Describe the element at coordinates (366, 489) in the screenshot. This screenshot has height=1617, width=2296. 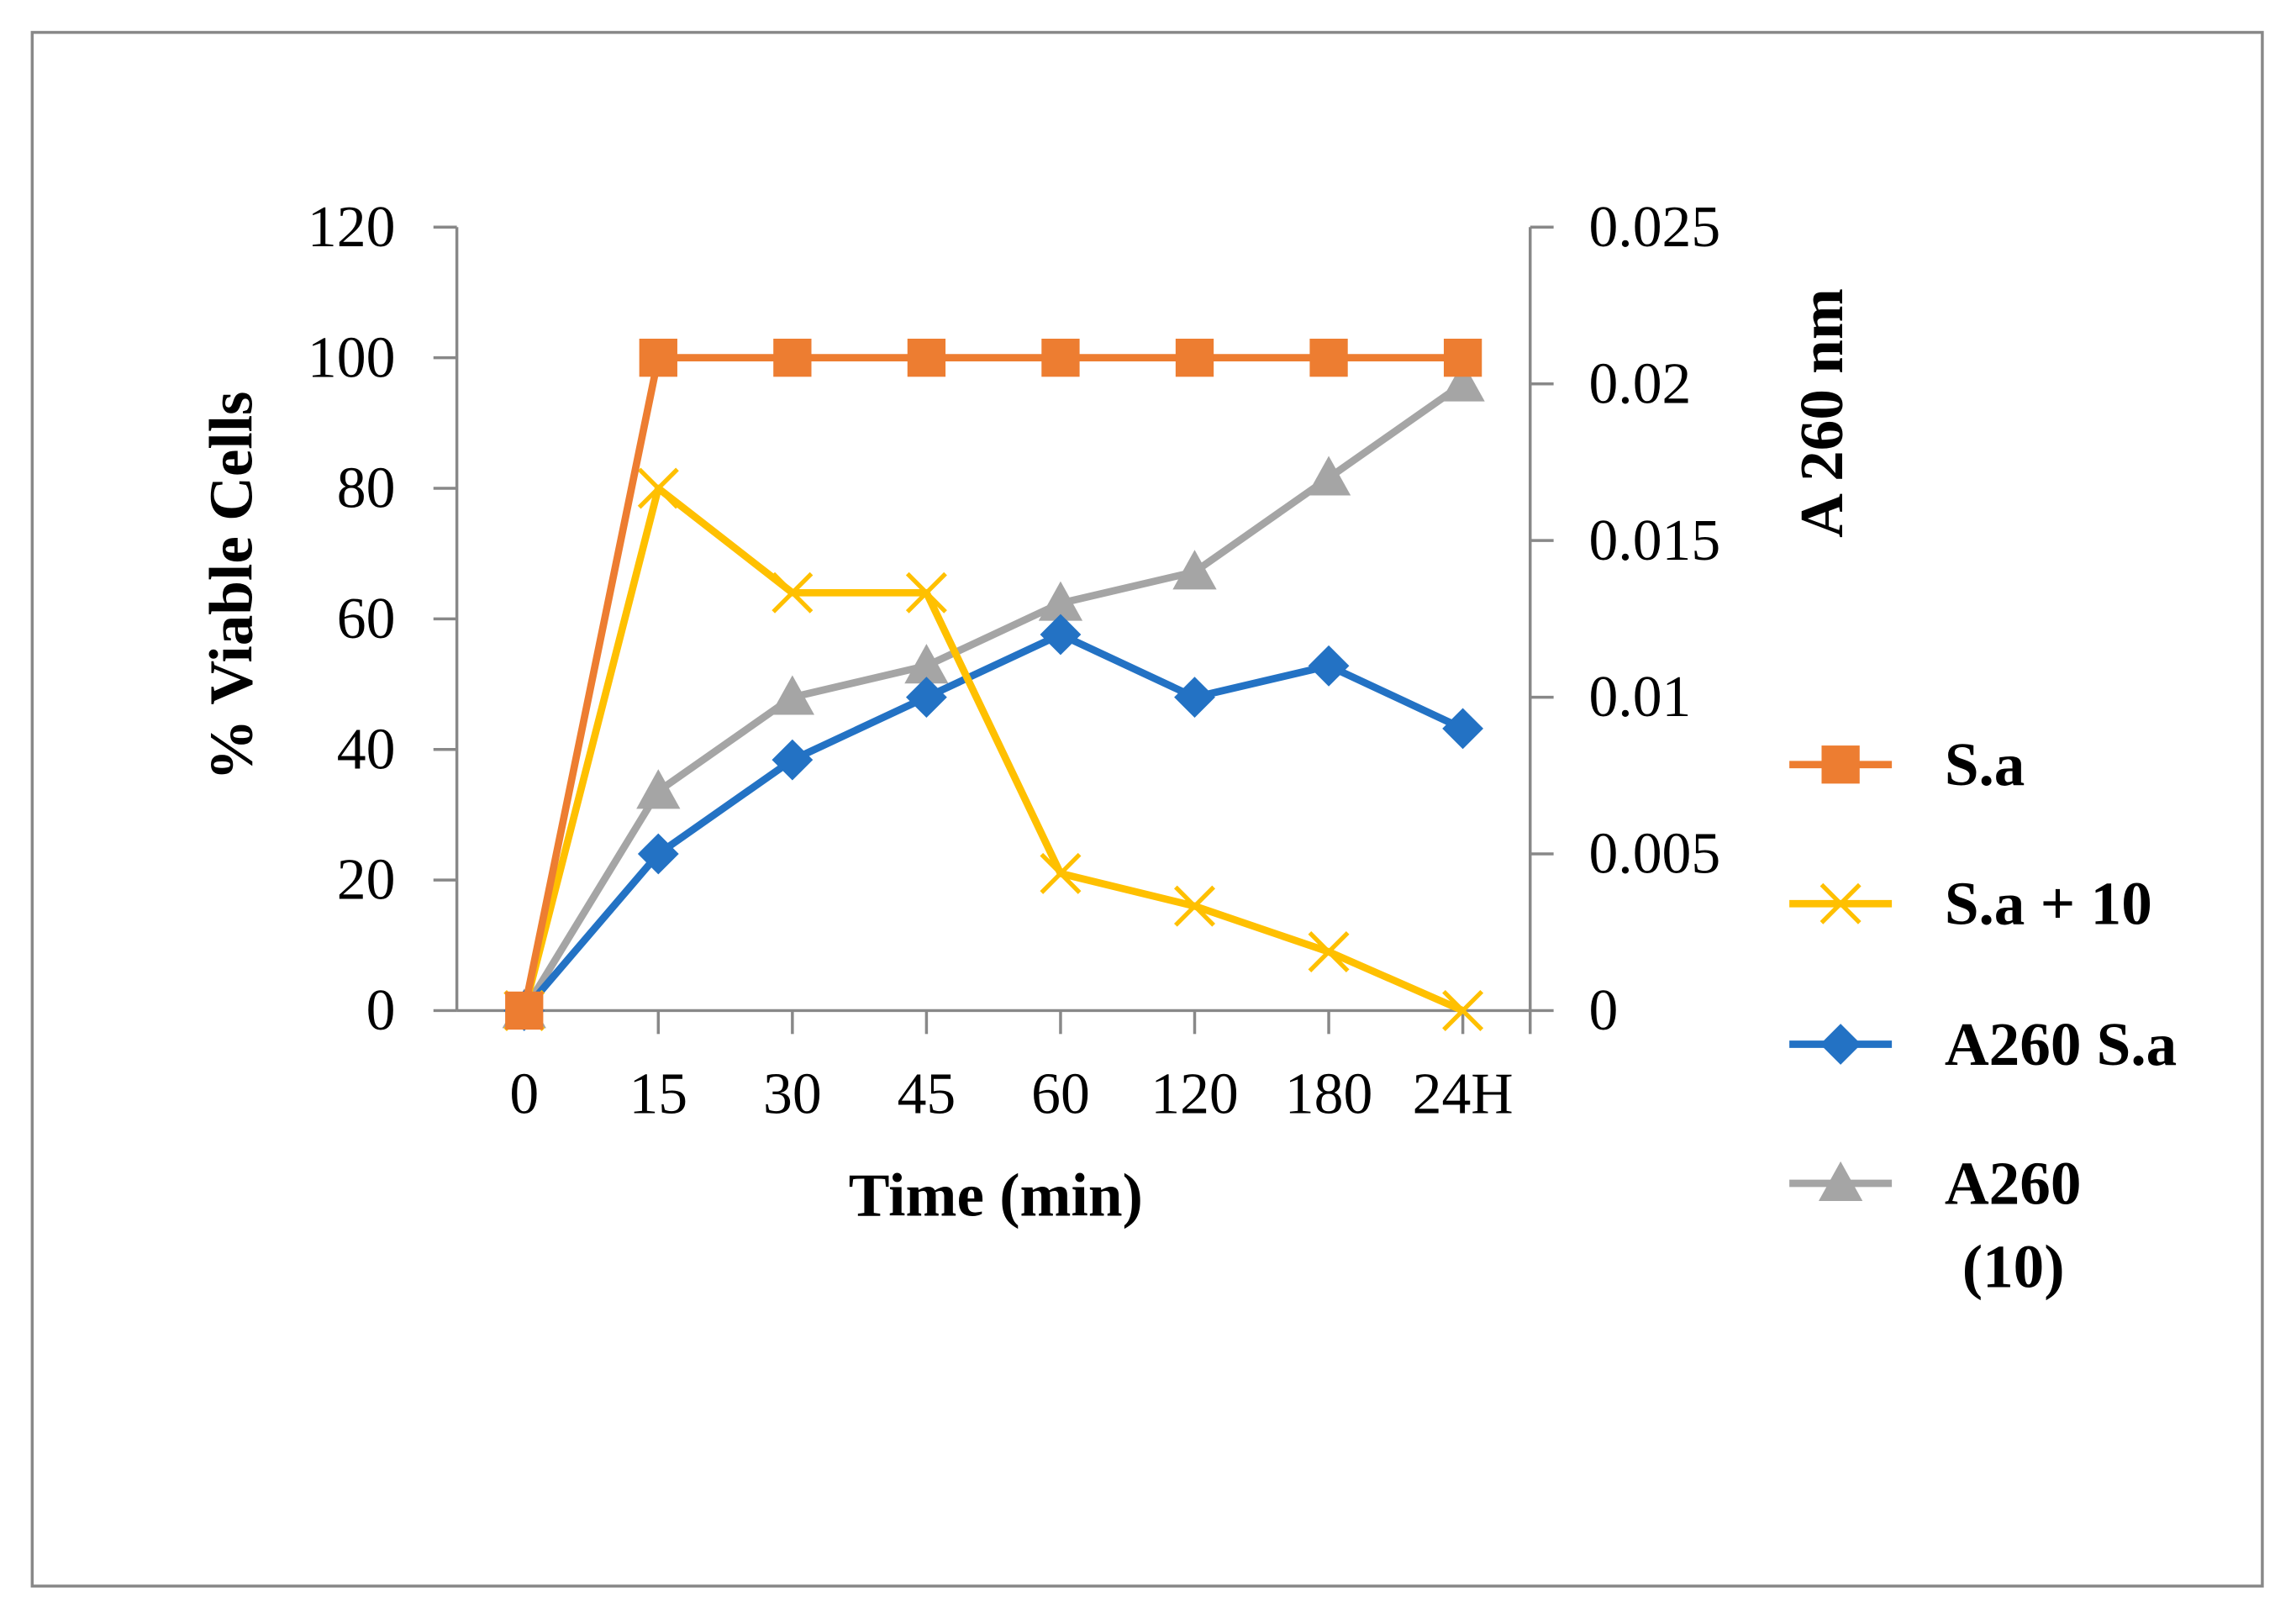
I see `y-tick-label: 80` at that location.